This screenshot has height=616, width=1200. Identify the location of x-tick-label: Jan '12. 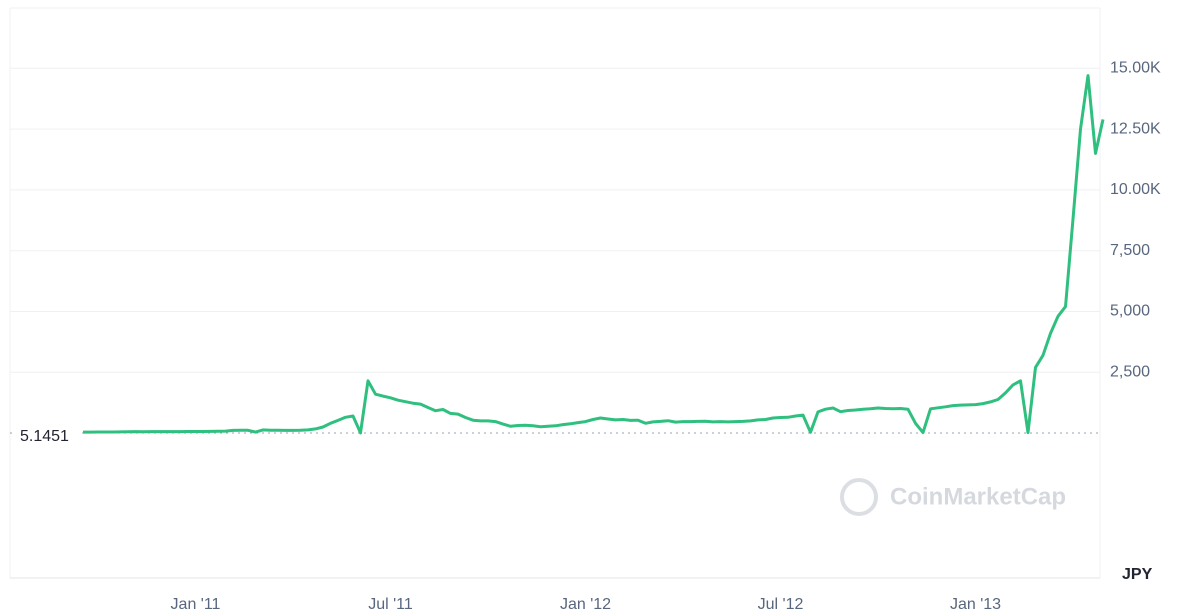
(585, 604).